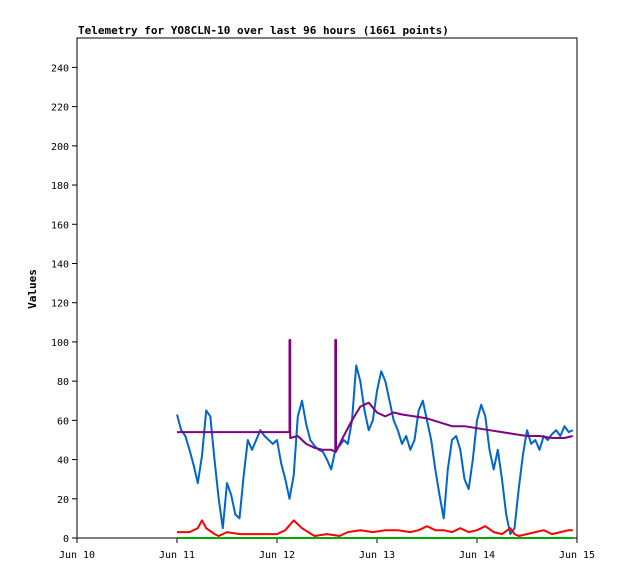  What do you see at coordinates (63, 382) in the screenshot?
I see `y-tick-label: 80` at bounding box center [63, 382].